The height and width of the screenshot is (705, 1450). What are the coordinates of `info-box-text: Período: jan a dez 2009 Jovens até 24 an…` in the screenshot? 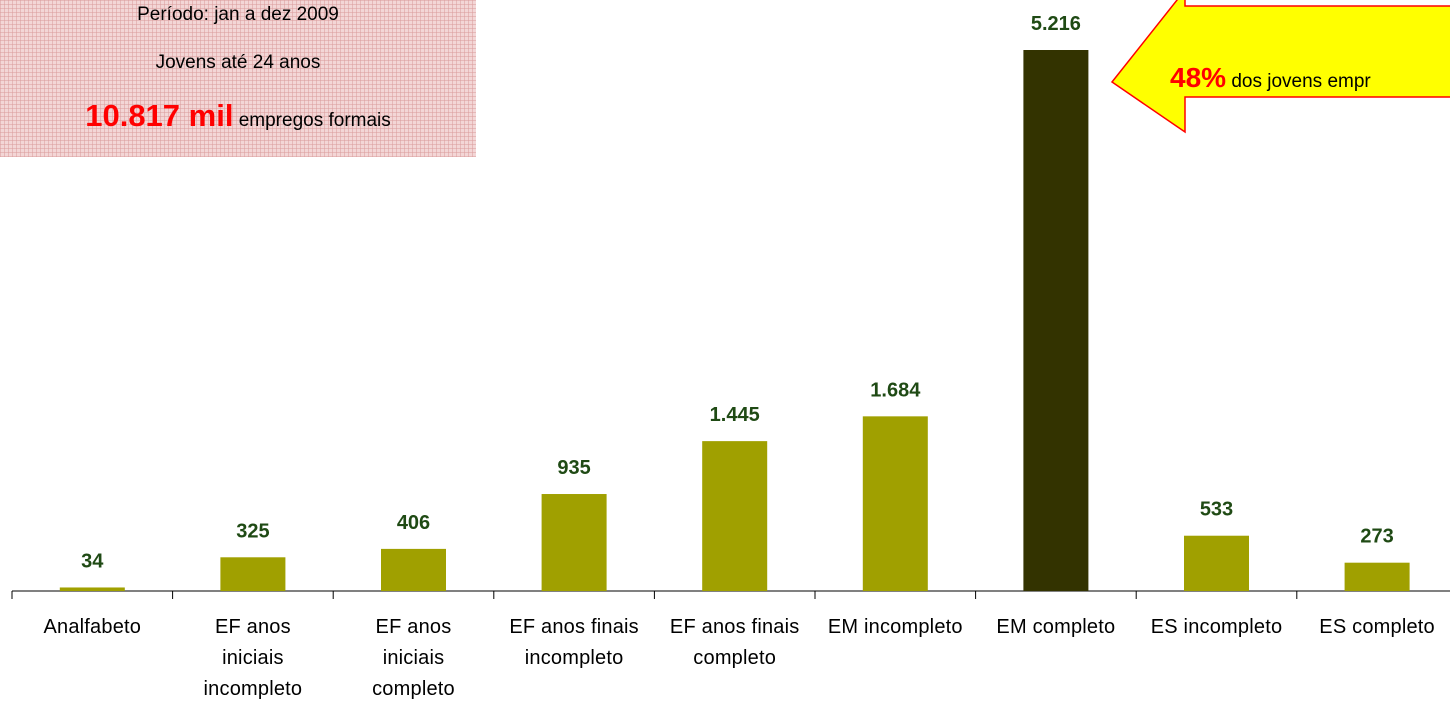 It's located at (238, 78).